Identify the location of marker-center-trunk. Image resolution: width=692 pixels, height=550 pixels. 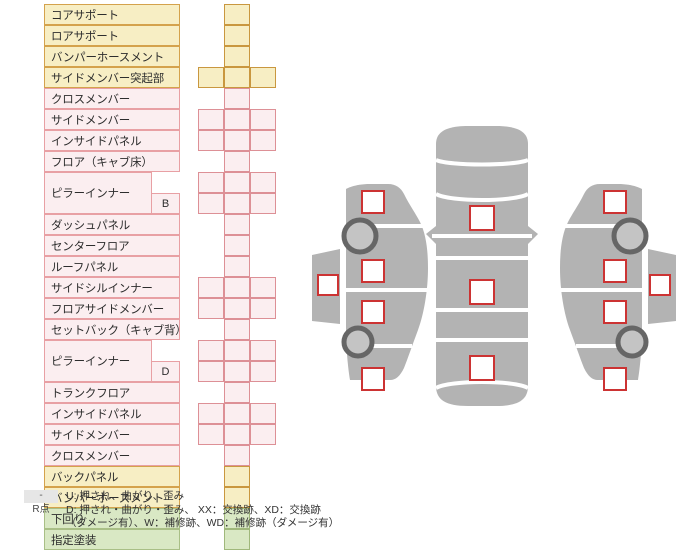
(482, 368).